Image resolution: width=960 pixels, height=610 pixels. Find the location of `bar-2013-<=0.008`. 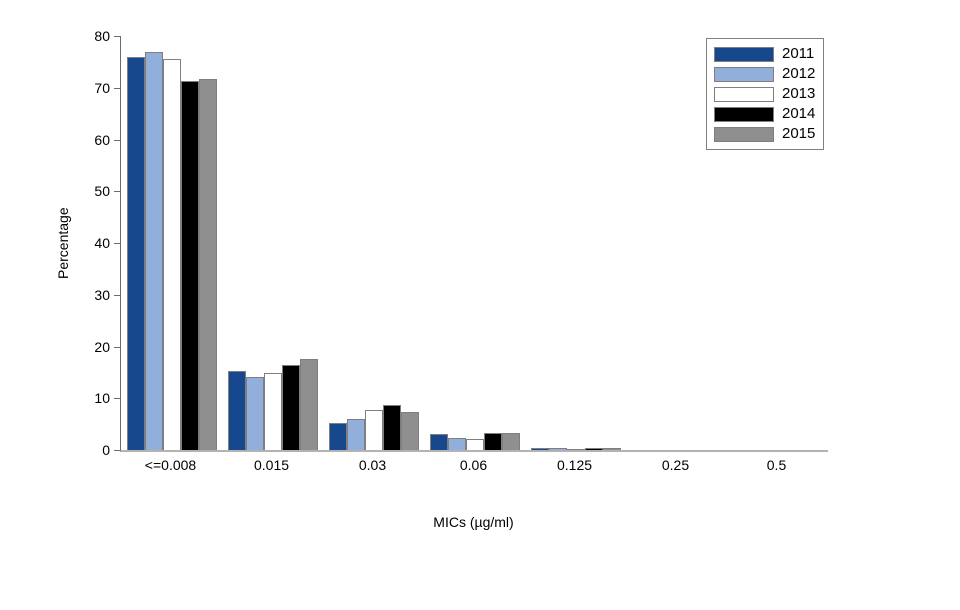

bar-2013-<=0.008 is located at coordinates (171, 254).